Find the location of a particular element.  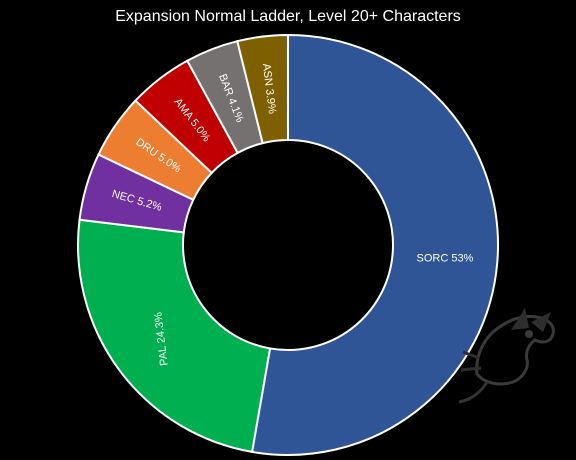

donut-slice is located at coordinates (262, 89).